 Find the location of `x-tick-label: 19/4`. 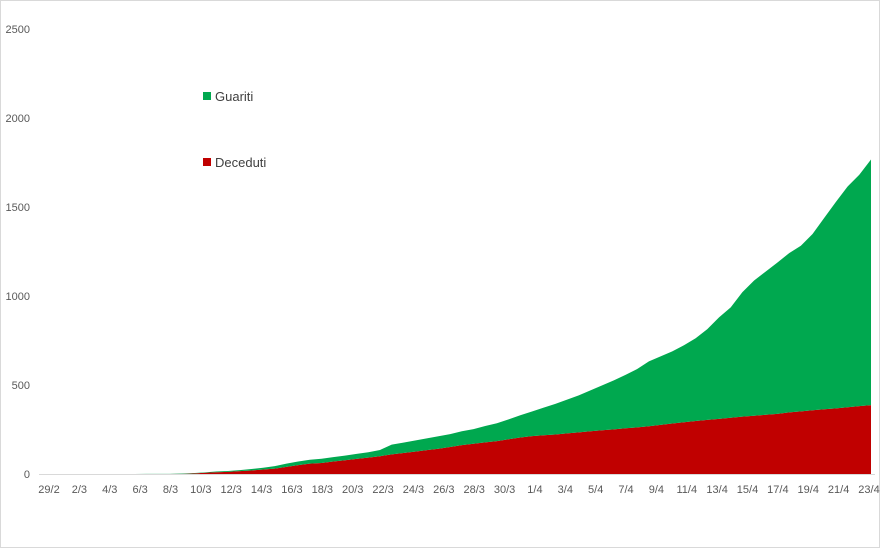

x-tick-label: 19/4 is located at coordinates (808, 490).